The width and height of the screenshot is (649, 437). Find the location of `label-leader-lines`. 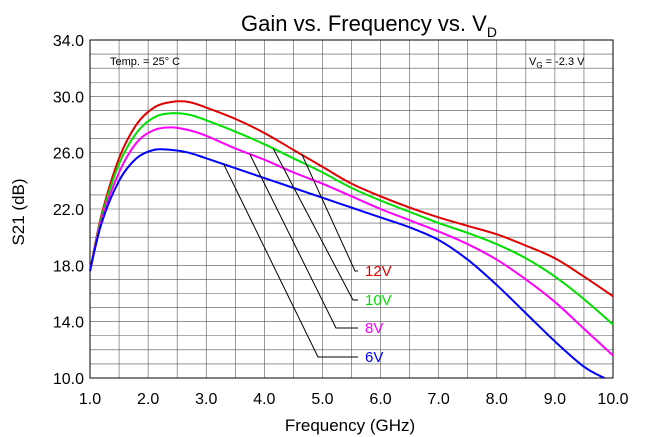

label-leader-lines is located at coordinates (290, 253).